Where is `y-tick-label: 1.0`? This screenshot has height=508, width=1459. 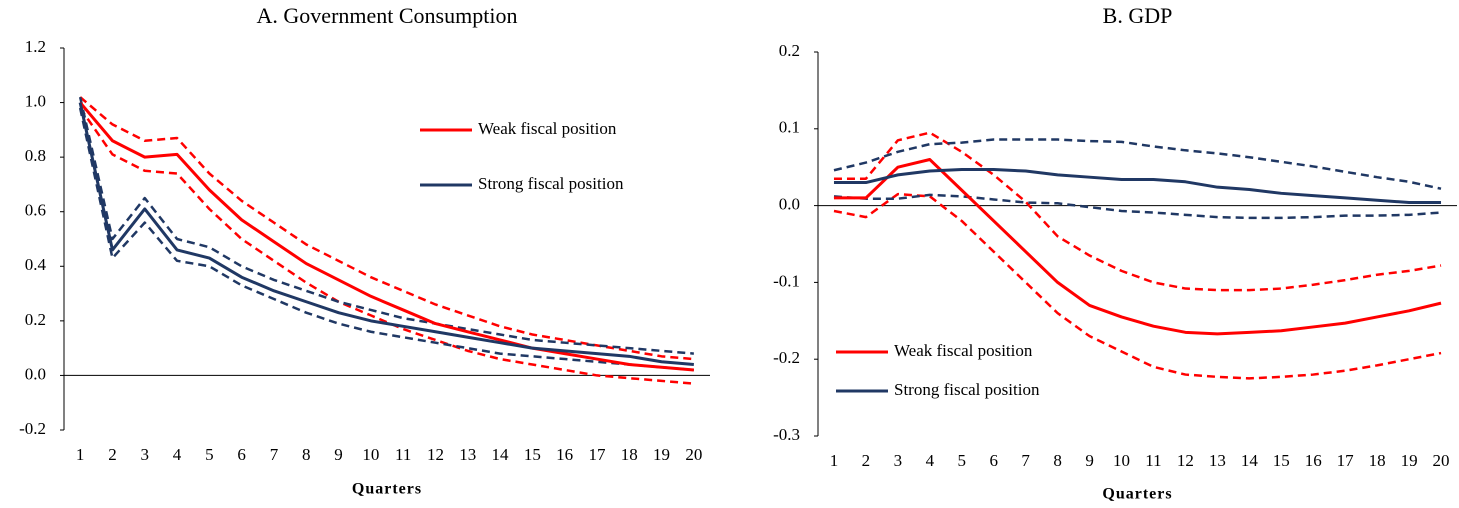 y-tick-label: 1.0 is located at coordinates (35, 100).